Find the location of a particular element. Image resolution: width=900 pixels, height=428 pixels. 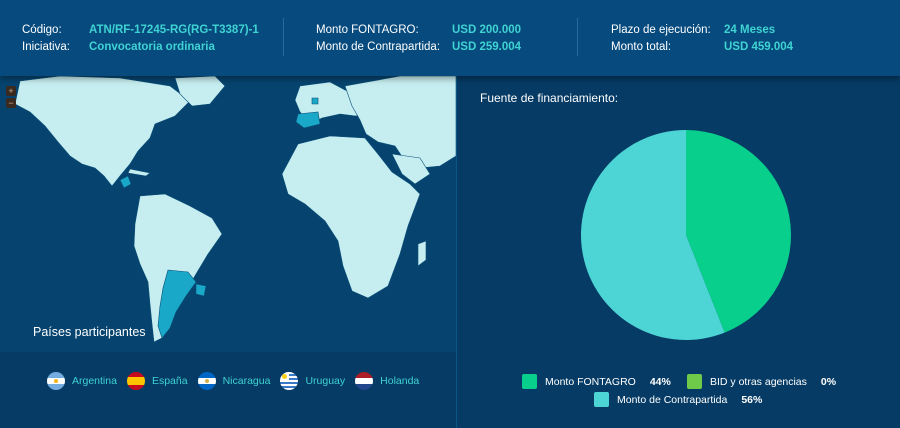

country-name: Uruguay is located at coordinates (325, 381).